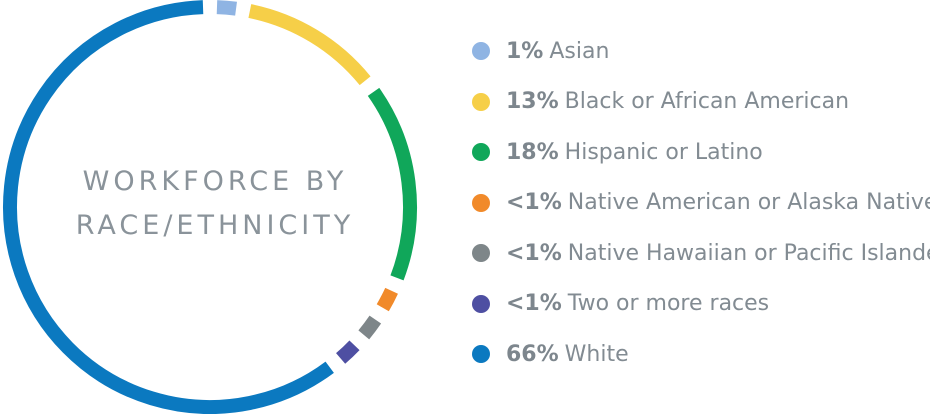 The width and height of the screenshot is (930, 414). I want to click on legend-label: Black or African American, so click(707, 101).